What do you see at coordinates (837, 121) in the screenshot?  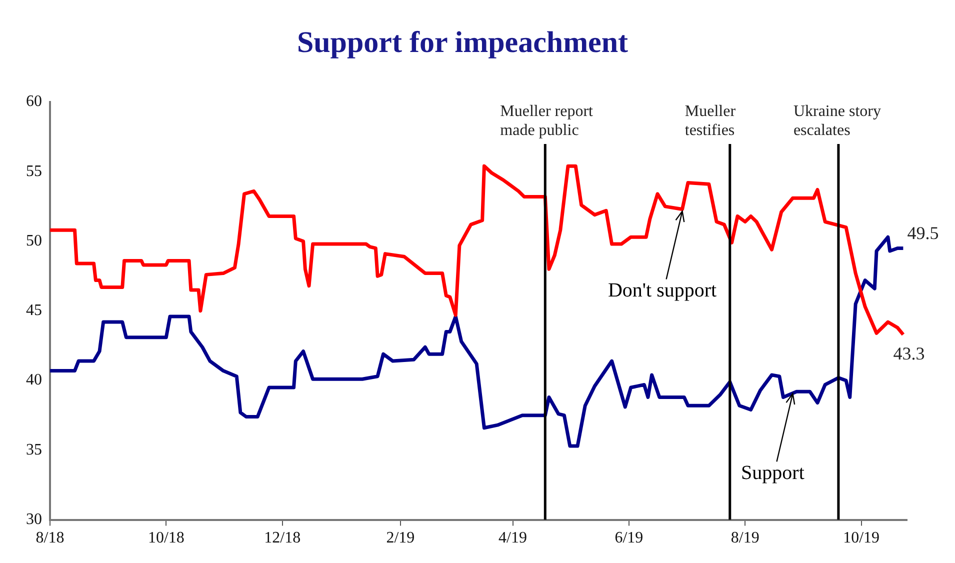 I see `ref-line-label: Ukraine story escalates` at bounding box center [837, 121].